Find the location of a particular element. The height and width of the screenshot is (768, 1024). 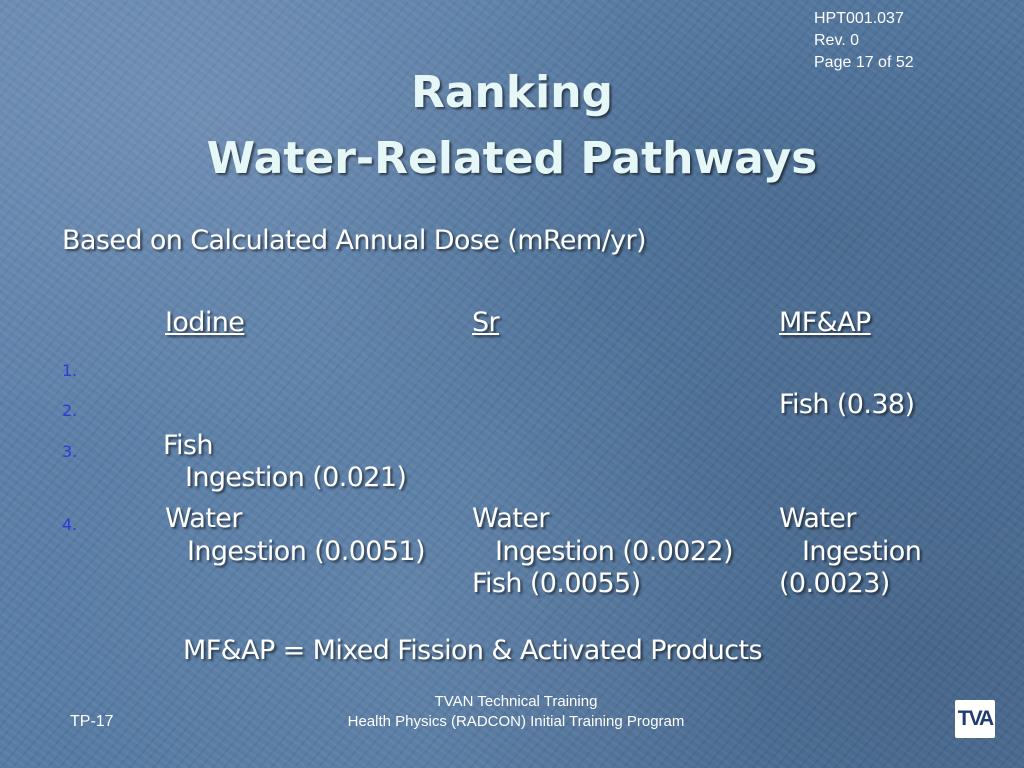

slide-title-line-2: Water-Related Pathways is located at coordinates (512, 158).